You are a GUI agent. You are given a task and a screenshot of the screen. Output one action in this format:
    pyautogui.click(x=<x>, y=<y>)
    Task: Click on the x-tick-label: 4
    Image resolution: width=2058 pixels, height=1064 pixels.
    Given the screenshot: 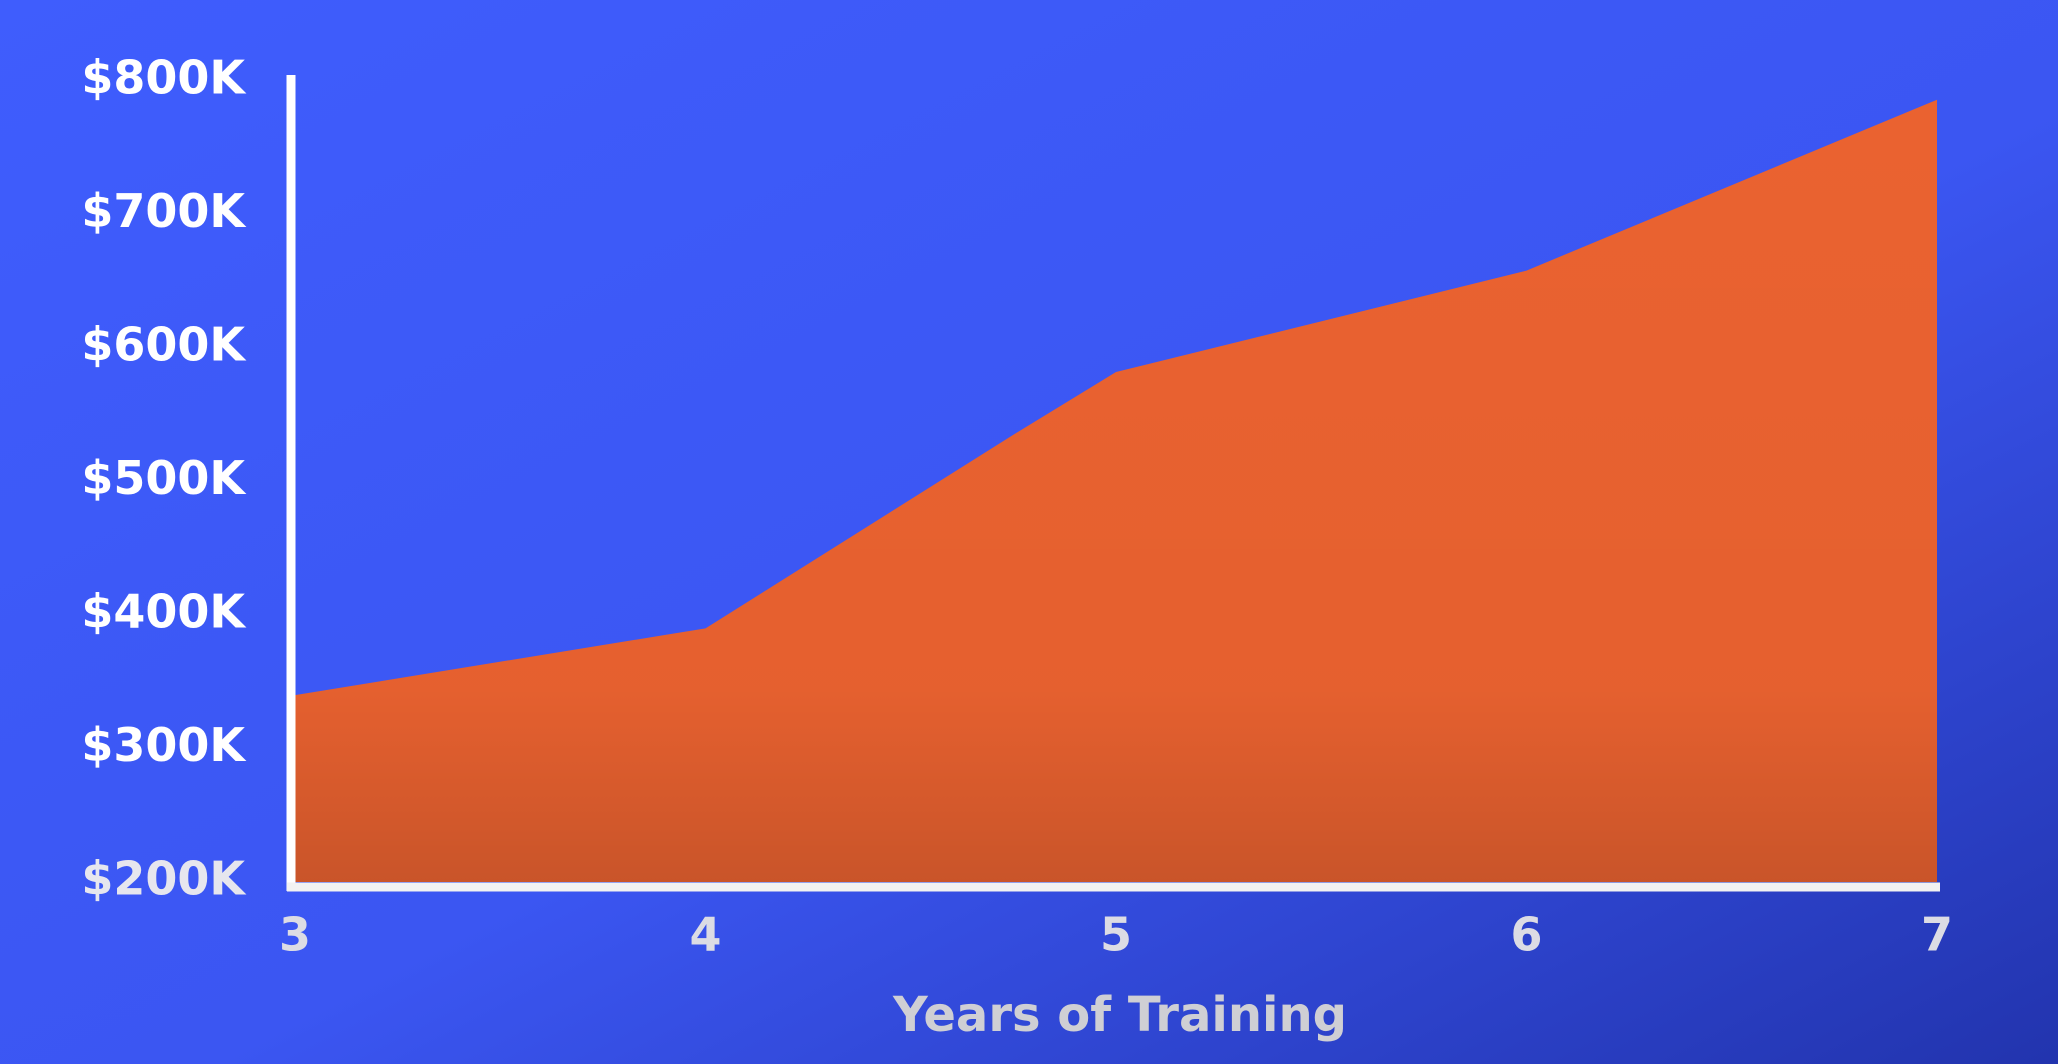 What is the action you would take?
    pyautogui.click(x=705, y=935)
    